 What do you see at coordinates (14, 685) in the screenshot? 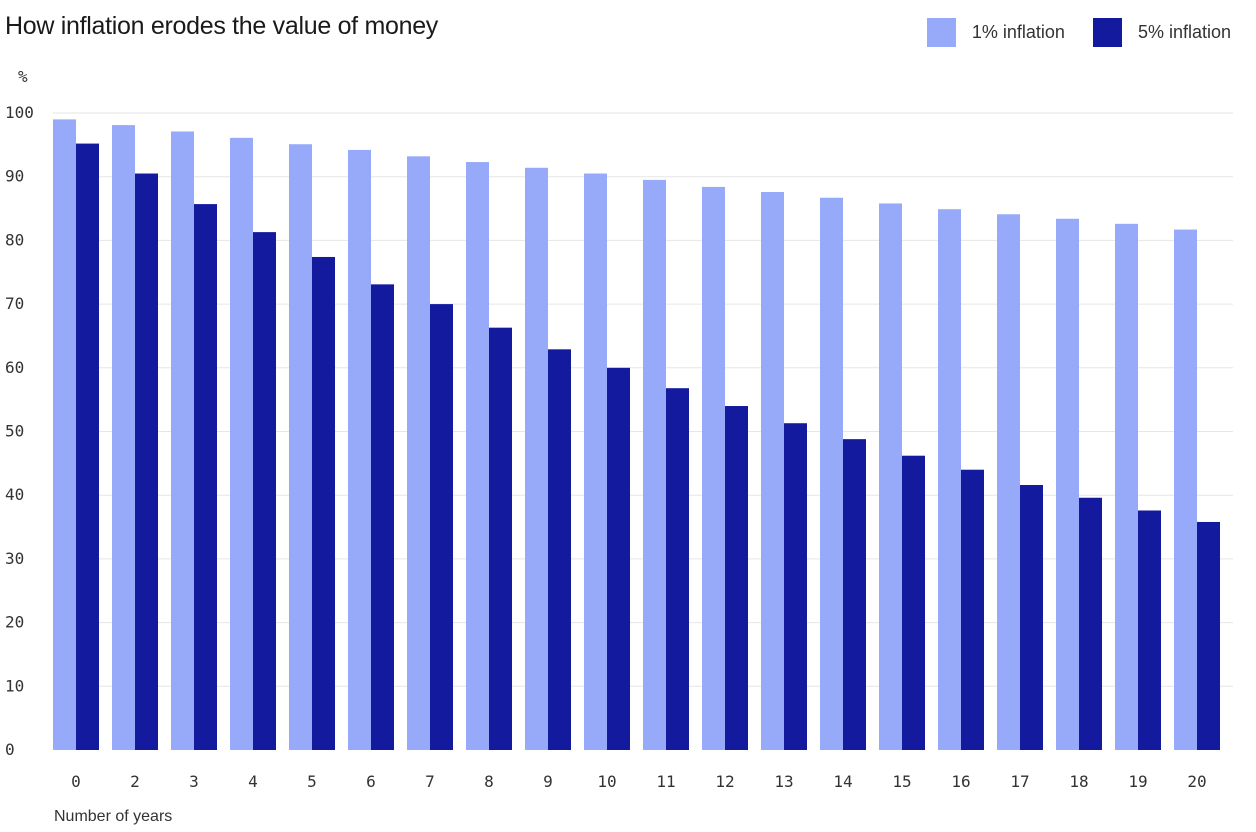
I see `y-tick-label: 10` at bounding box center [14, 685].